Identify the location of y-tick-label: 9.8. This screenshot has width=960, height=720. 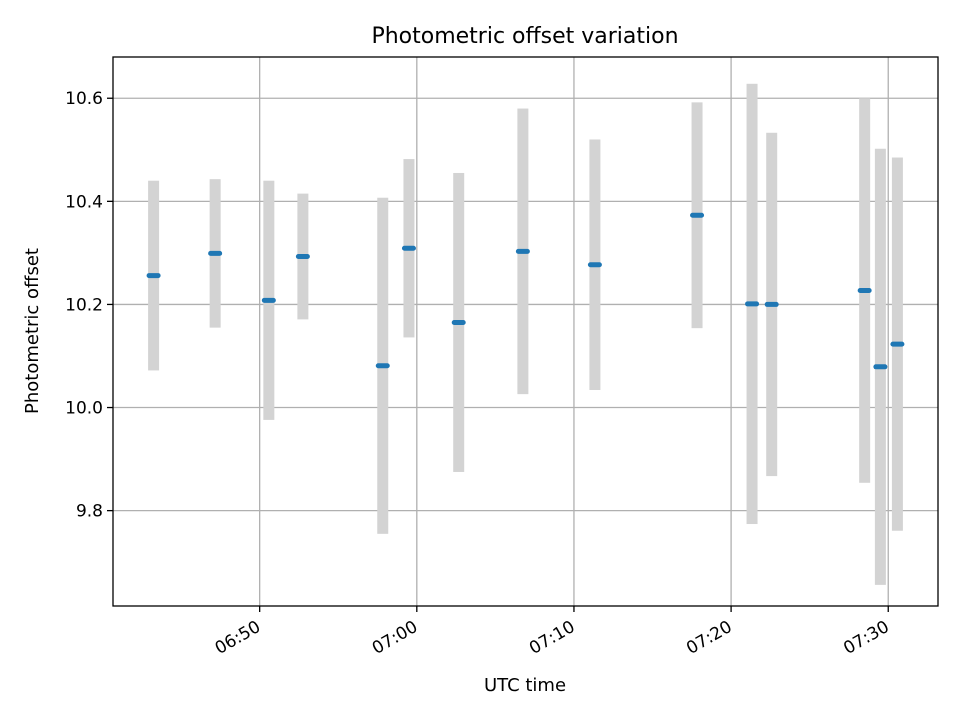
(89, 512).